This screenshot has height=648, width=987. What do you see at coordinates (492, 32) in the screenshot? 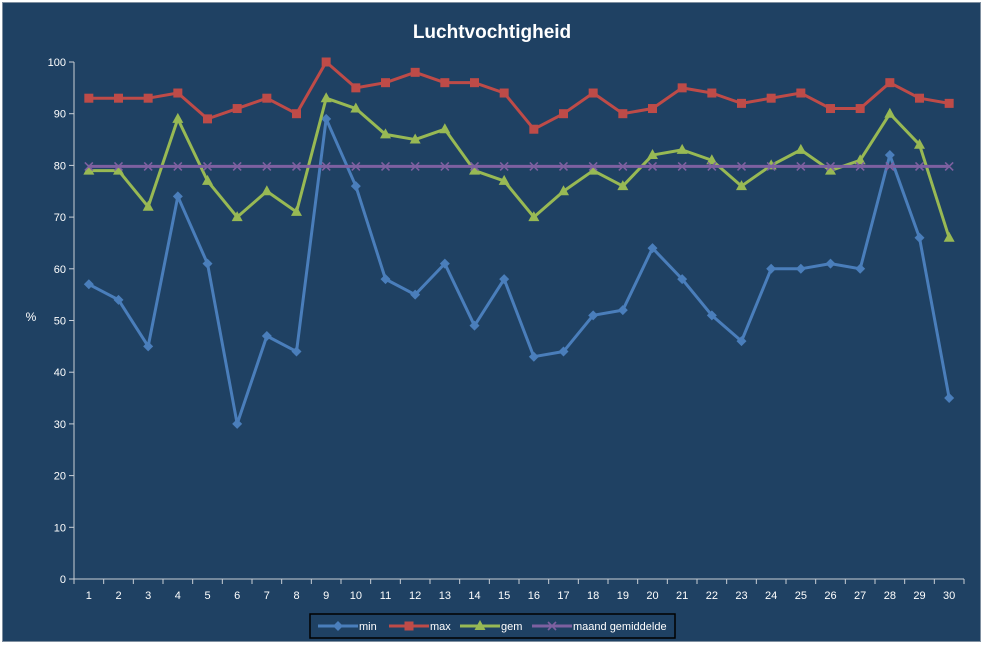
I see `chart-title: Luchtvochtigheid` at bounding box center [492, 32].